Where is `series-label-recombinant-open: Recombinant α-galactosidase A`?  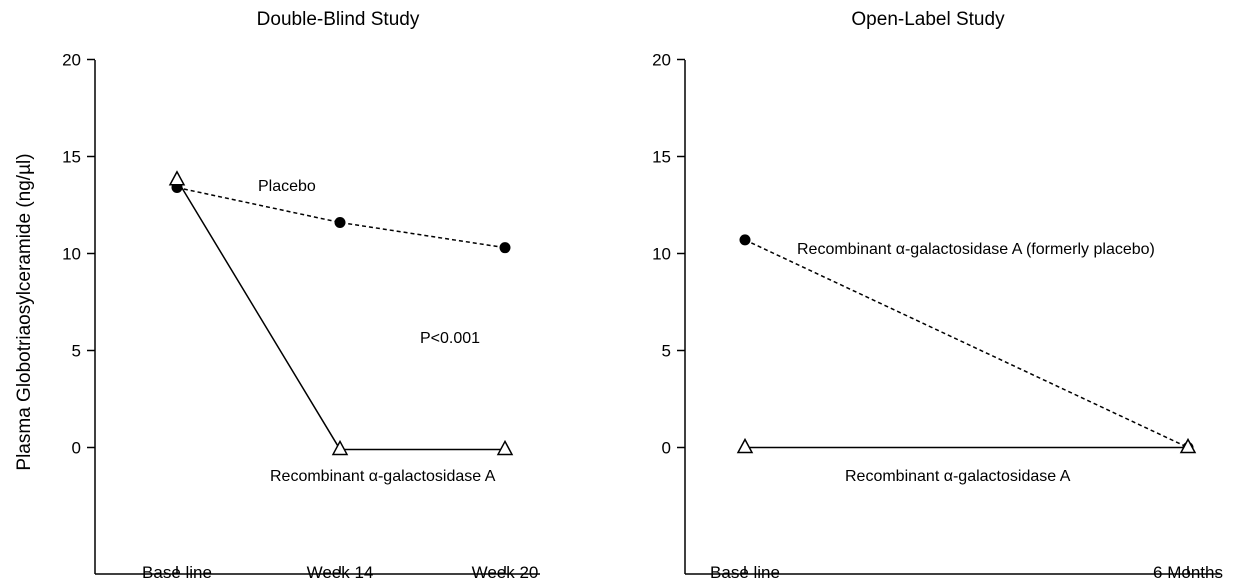
series-label-recombinant-open: Recombinant α-galactosidase A is located at coordinates (958, 476).